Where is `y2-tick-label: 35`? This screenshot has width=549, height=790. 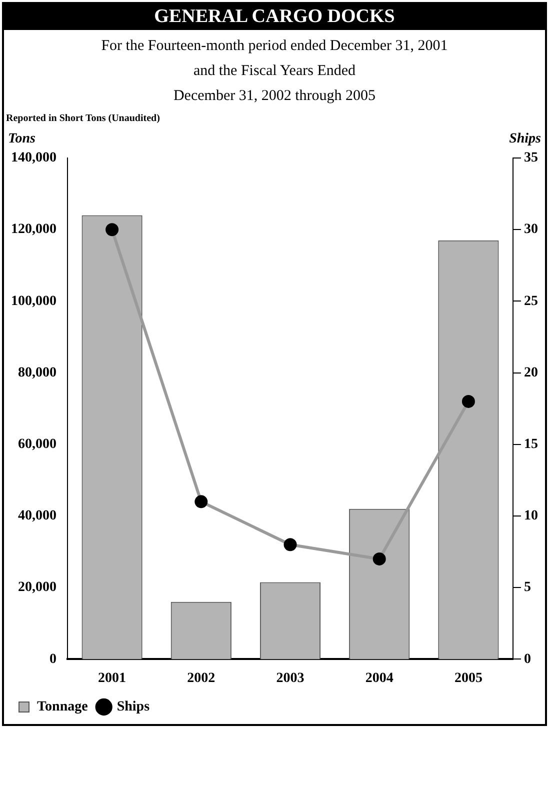
y2-tick-label: 35 is located at coordinates (531, 158).